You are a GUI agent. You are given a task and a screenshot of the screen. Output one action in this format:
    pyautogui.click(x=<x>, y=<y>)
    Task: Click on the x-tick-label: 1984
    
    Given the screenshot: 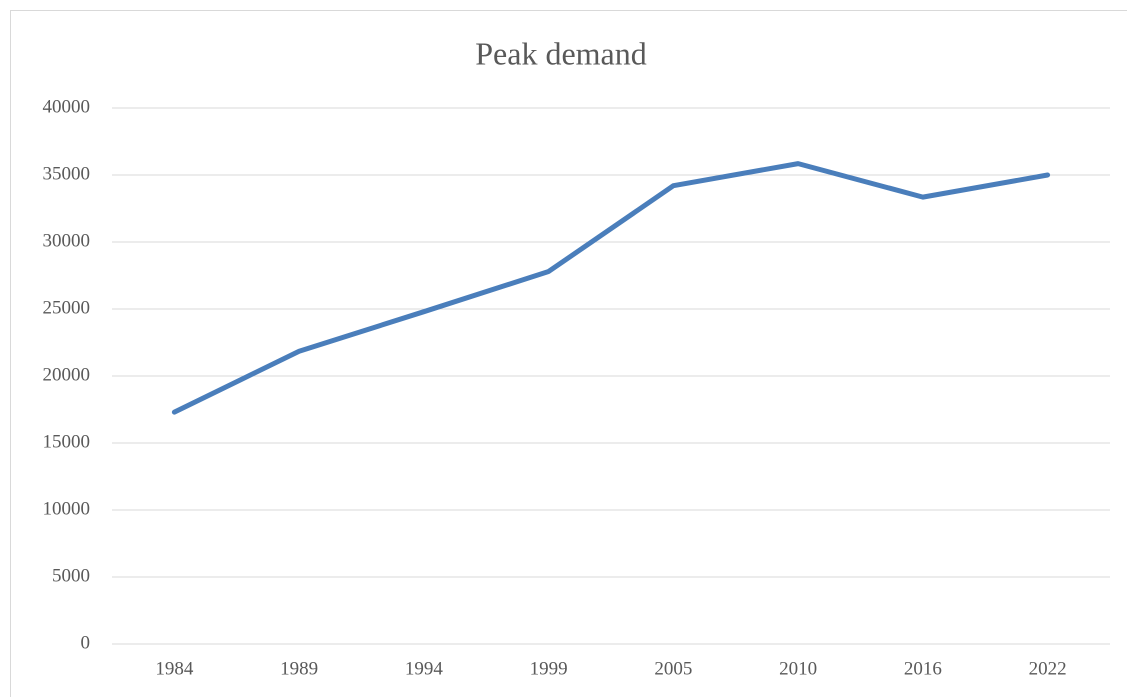 What is the action you would take?
    pyautogui.click(x=174, y=668)
    